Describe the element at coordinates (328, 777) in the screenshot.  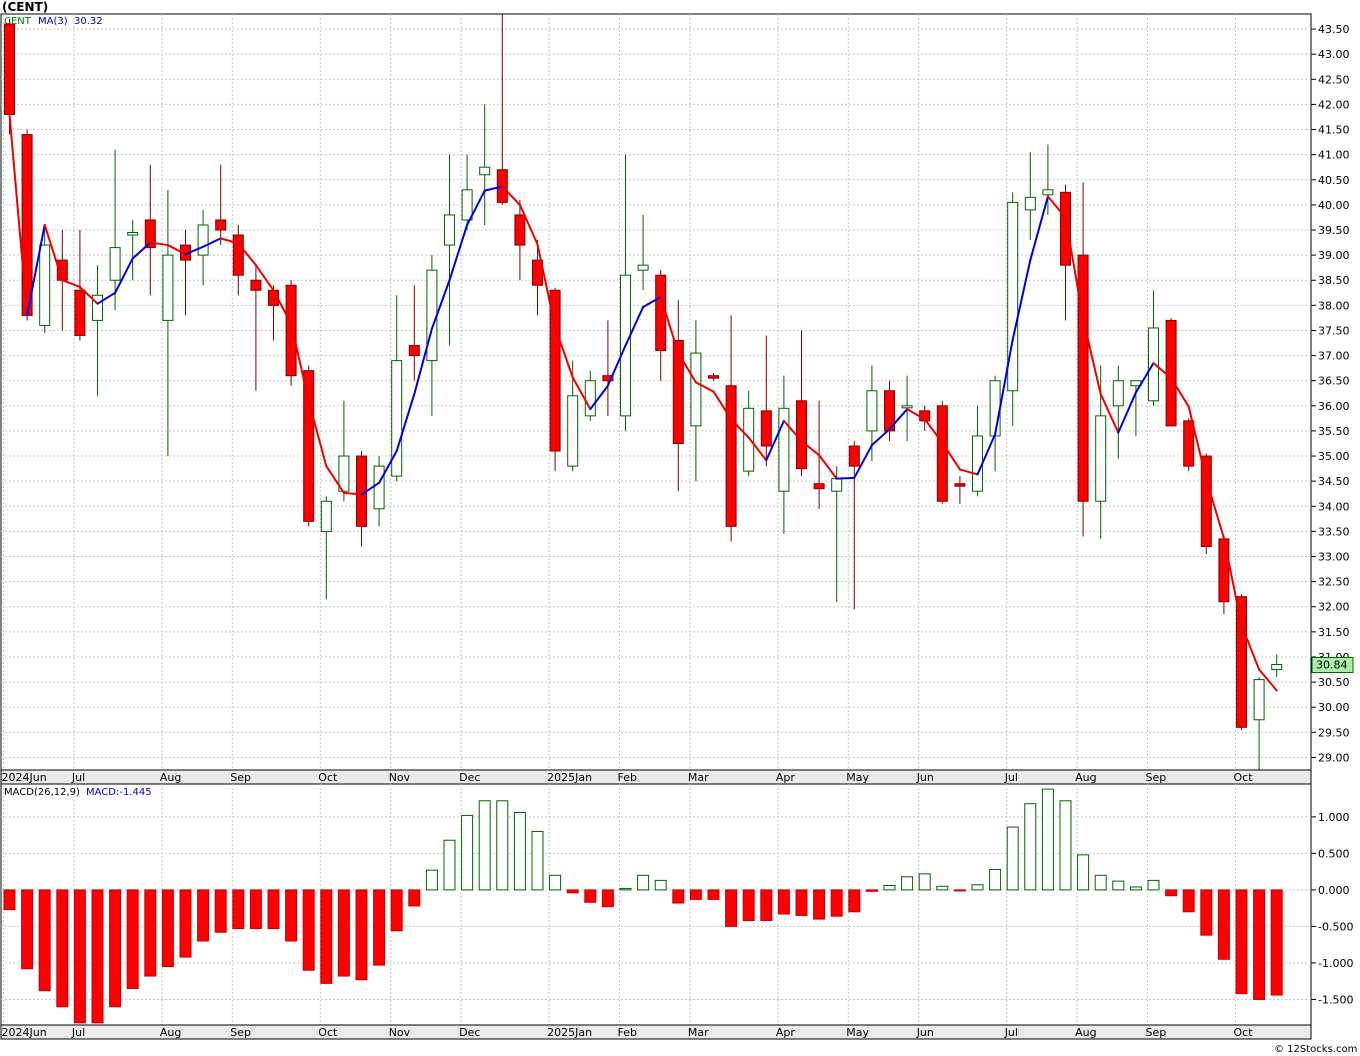
I see `price-x-tick-label: Oct` at that location.